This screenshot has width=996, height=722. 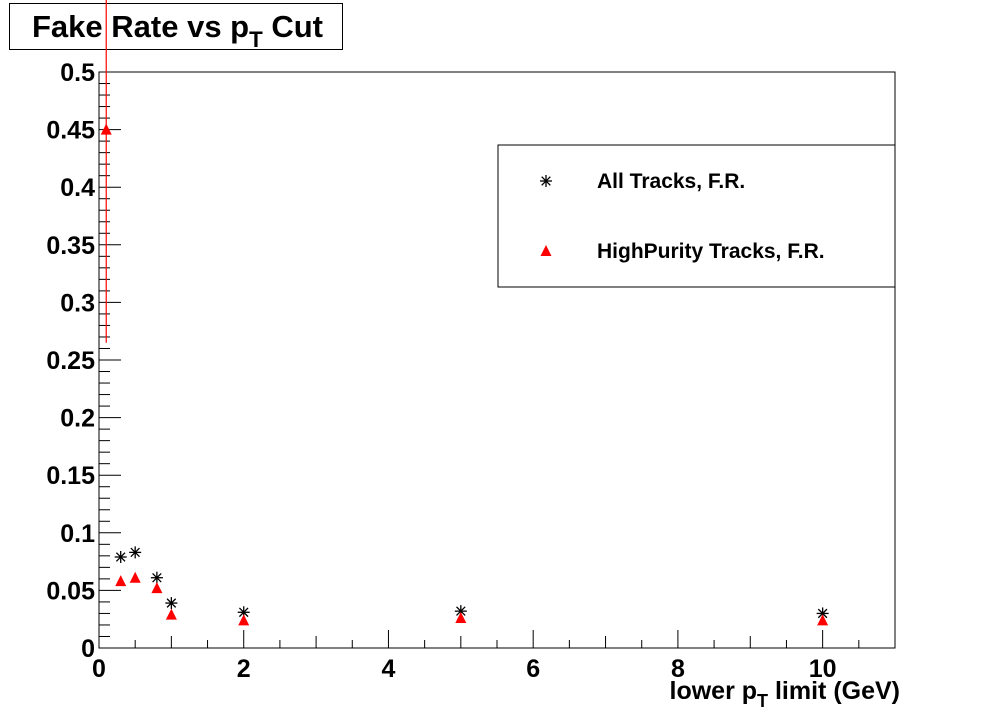 I want to click on y-tick-label: 0.1, so click(x=77, y=534).